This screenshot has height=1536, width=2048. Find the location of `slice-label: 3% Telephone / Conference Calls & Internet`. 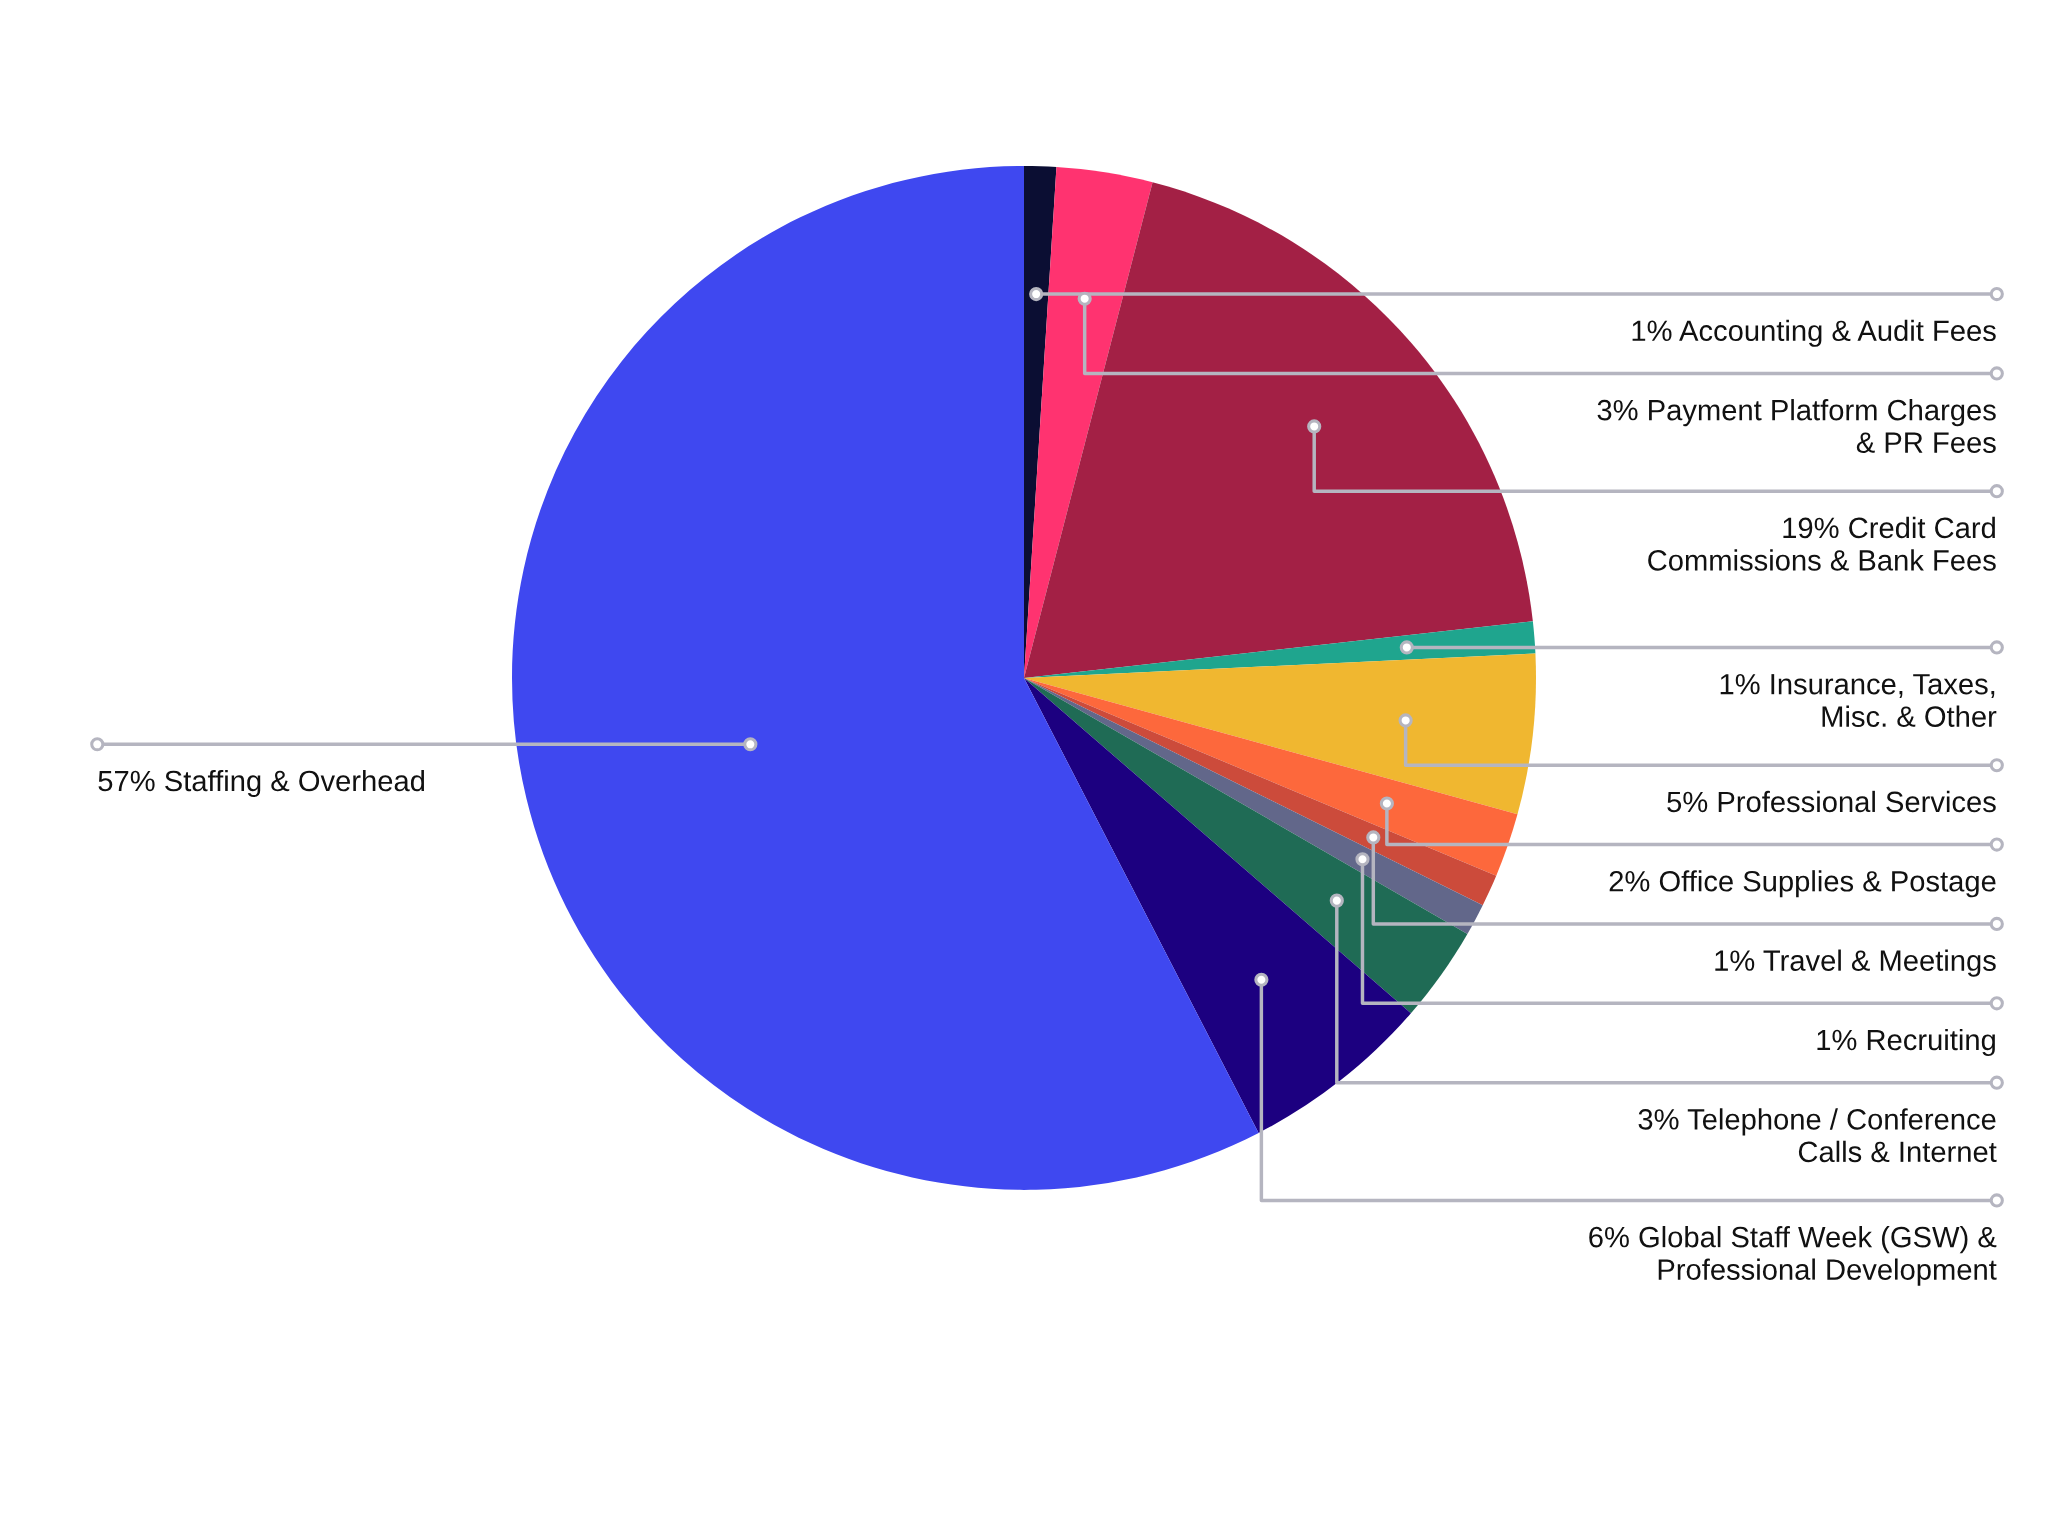

slice-label: 3% Telephone / Conference Calls & Internet is located at coordinates (1817, 1135).